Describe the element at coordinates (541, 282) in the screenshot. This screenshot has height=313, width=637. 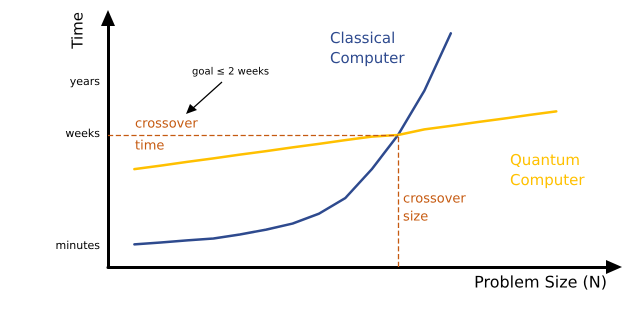
I see `x-axis-title: Problem Size (N)` at that location.